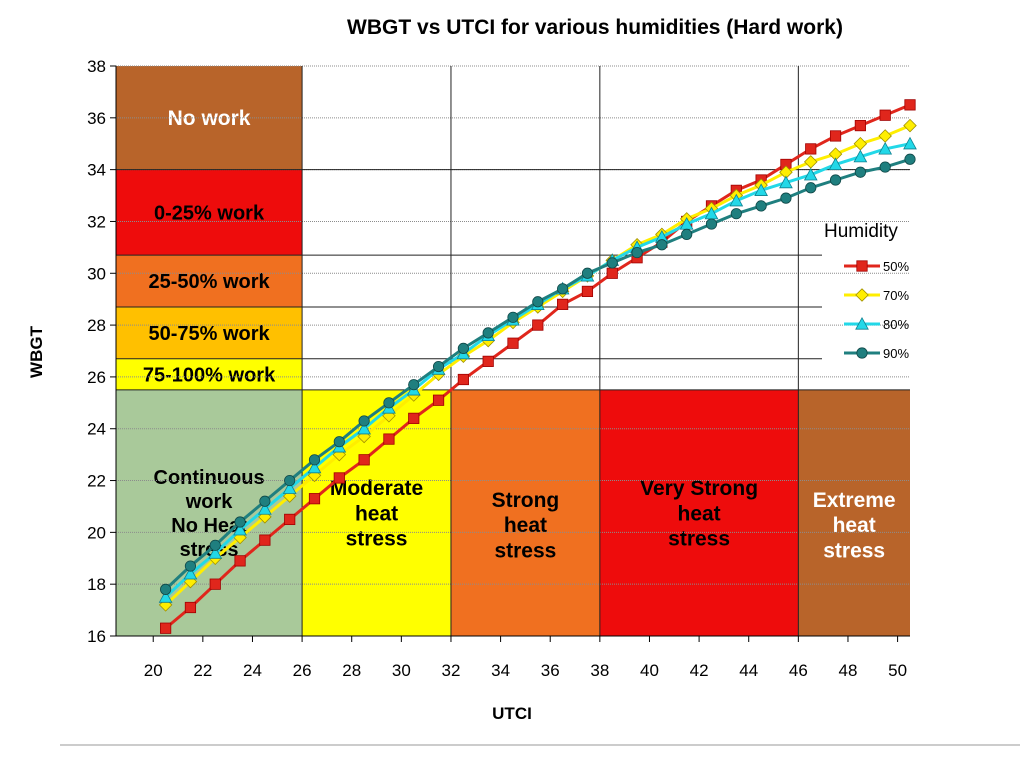  Describe the element at coordinates (748, 670) in the screenshot. I see `x-tick-label-12: 44` at that location.